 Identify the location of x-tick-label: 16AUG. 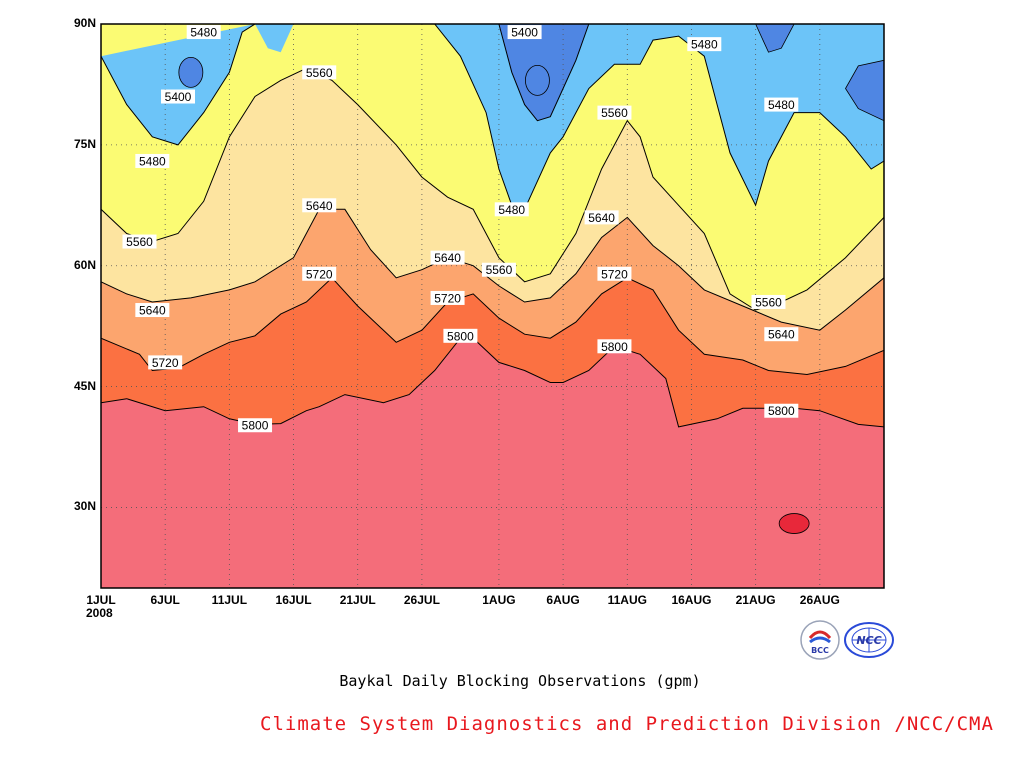
(691, 600).